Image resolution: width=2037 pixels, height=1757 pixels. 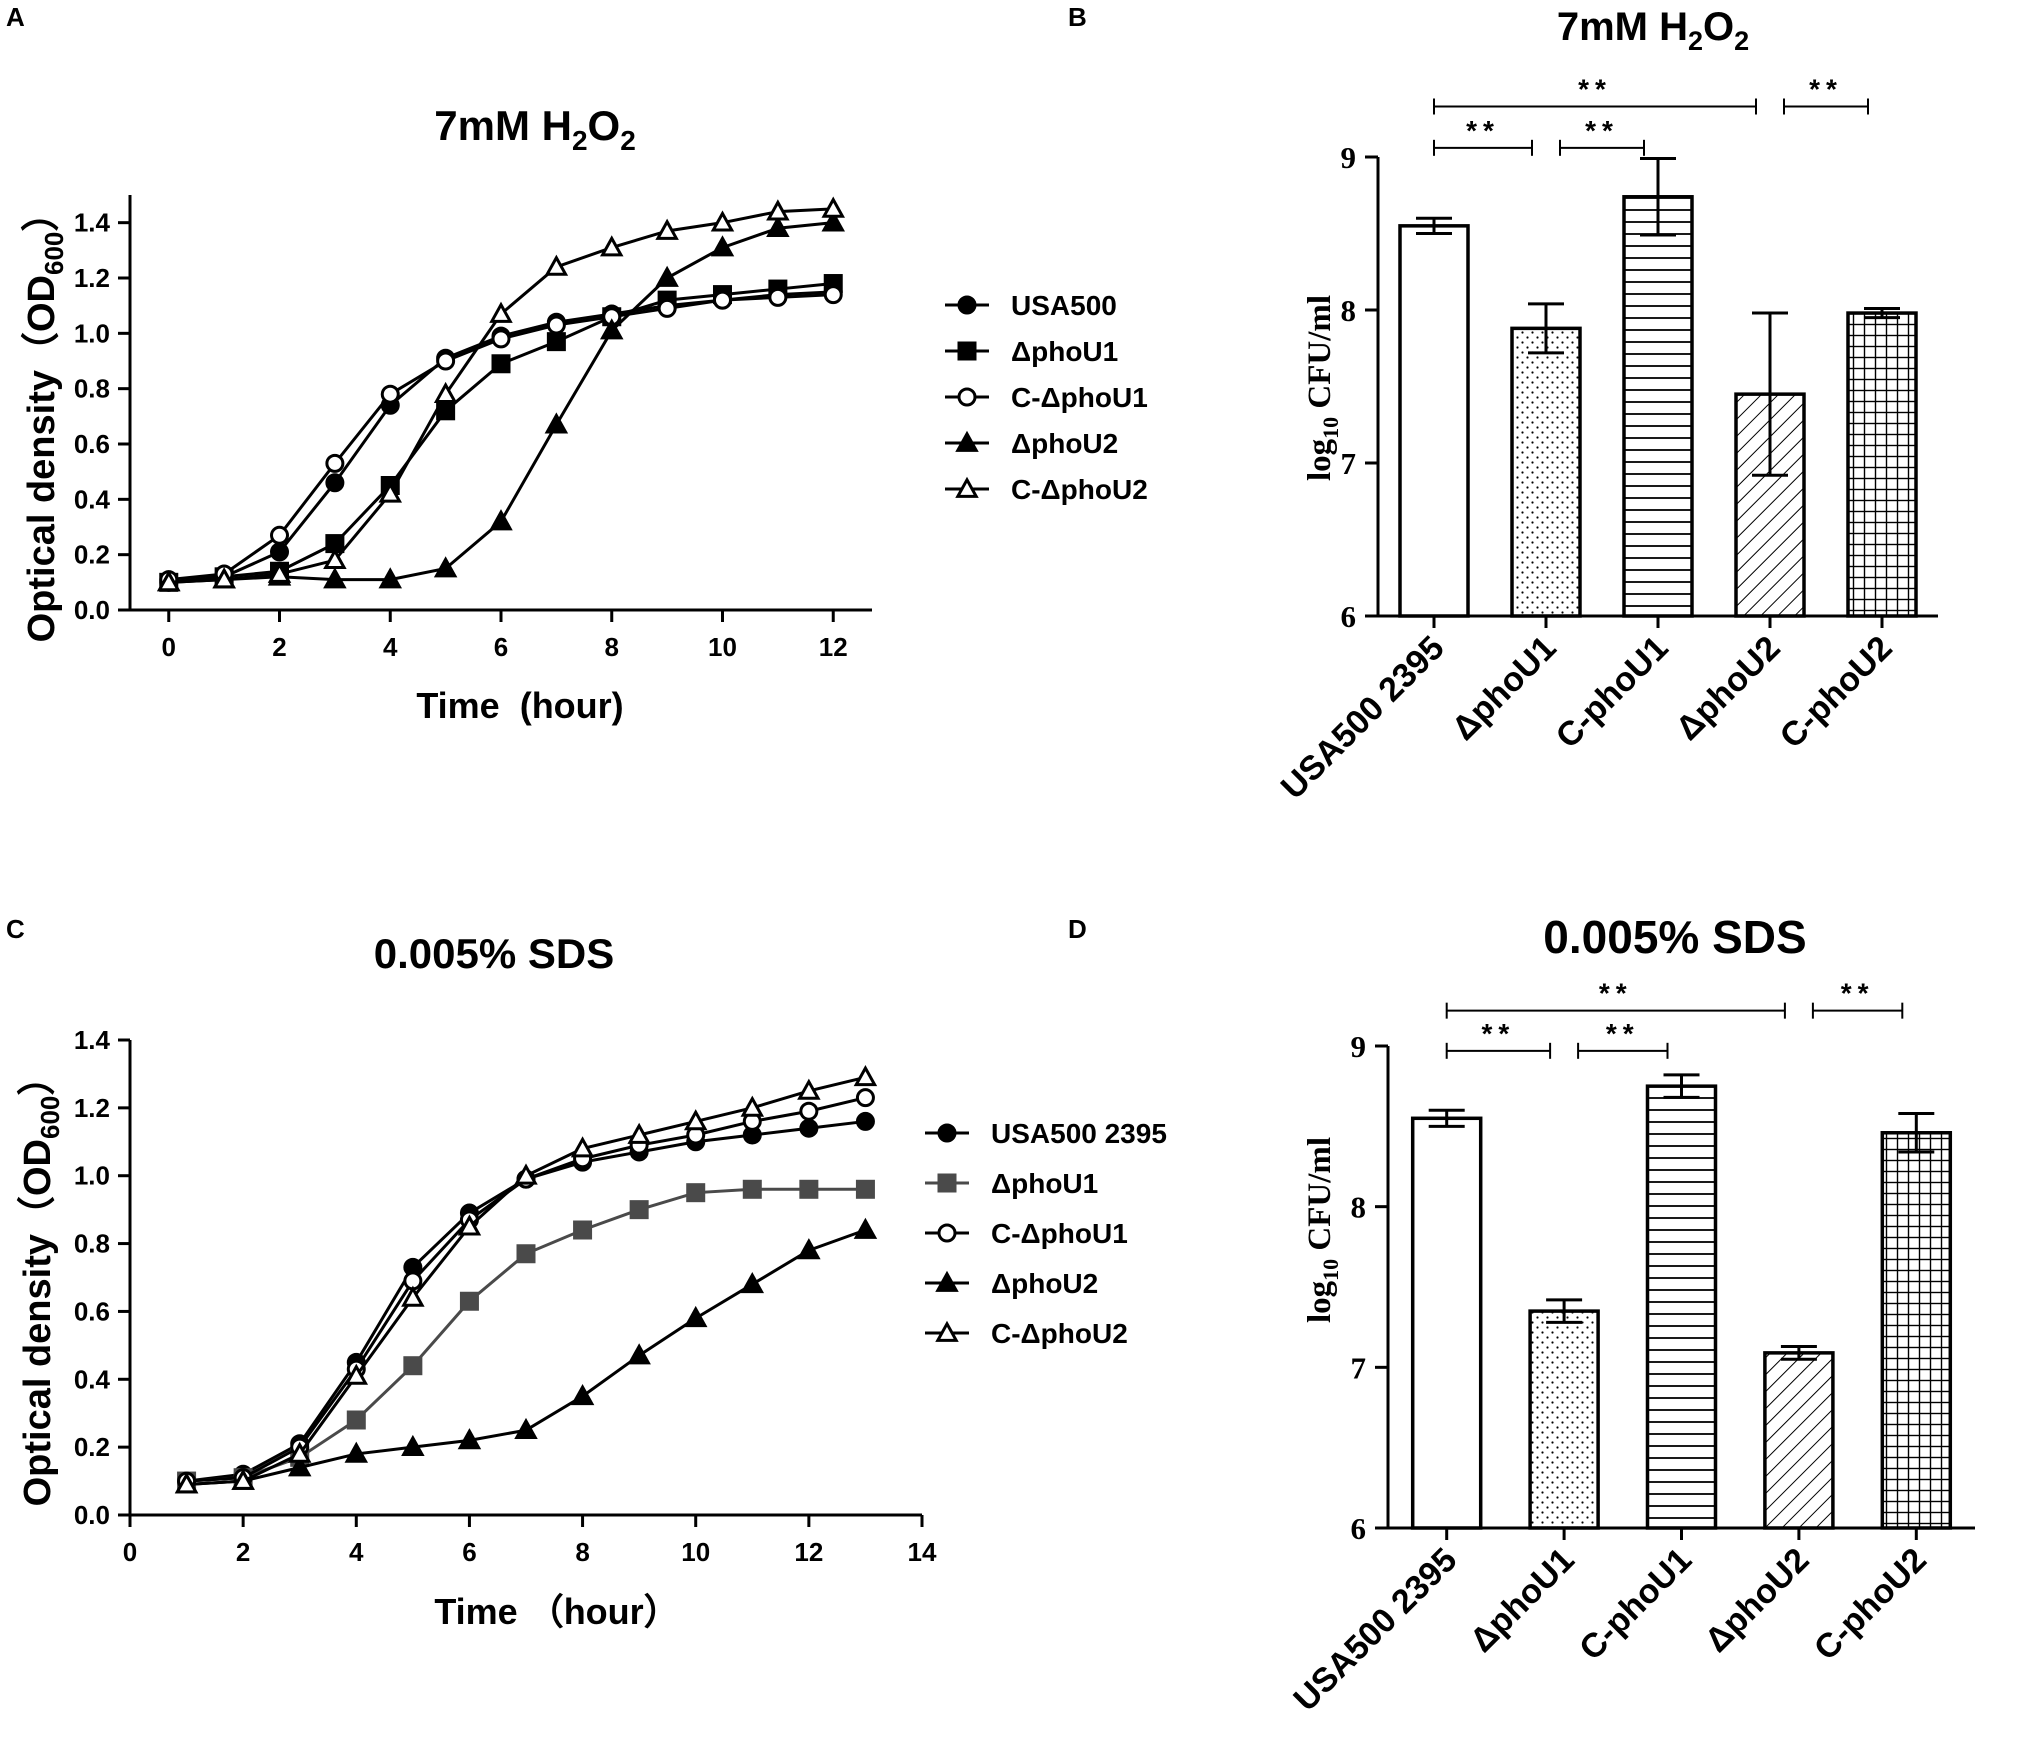 What do you see at coordinates (1363, 718) in the screenshot?
I see `x-tick-label: USA500 2395` at bounding box center [1363, 718].